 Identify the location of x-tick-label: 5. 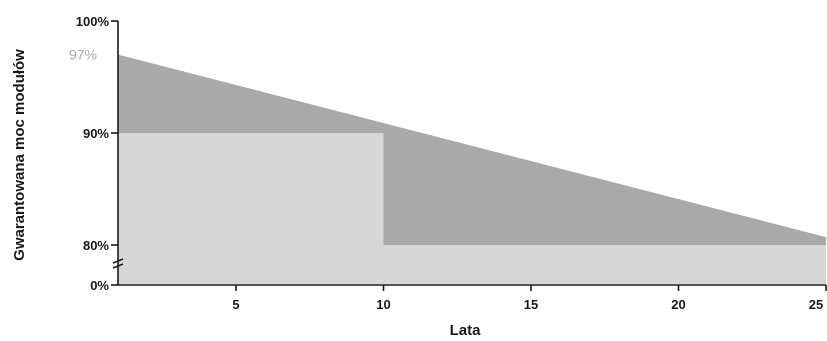
(235, 304).